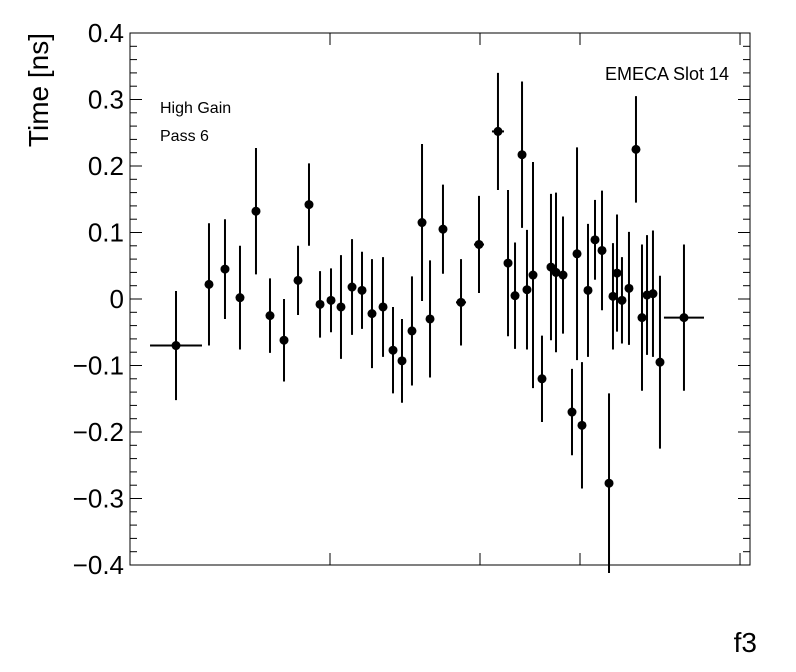 This screenshot has width=796, height=672. Describe the element at coordinates (98, 299) in the screenshot. I see `y-axis-tick-labels: −0.4 −0.3 −0.2 −0.1 0 0.1 0.2 0.3 0.4` at that location.